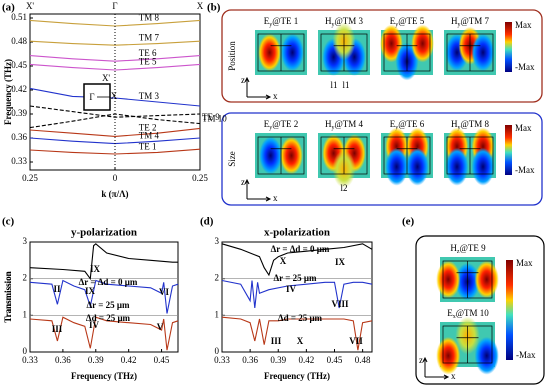  I want to click on mode-label-part: @TM 3, so click(348, 21).